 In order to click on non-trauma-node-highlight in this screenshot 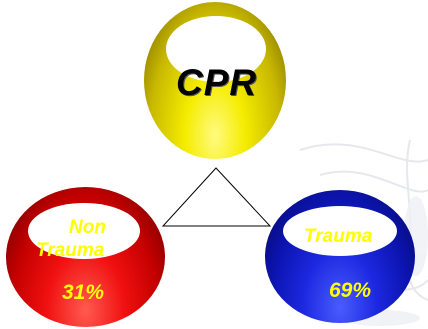, I will do `click(84, 231)`.